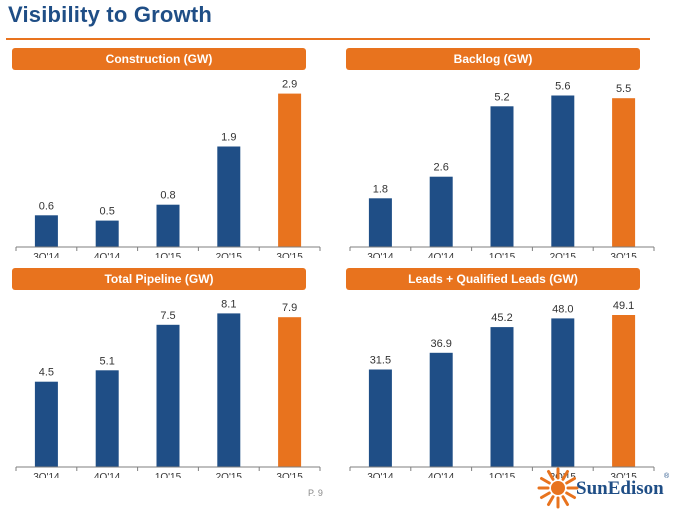 This screenshot has height=515, width=678. What do you see at coordinates (562, 87) in the screenshot?
I see `data-label: 5.6` at bounding box center [562, 87].